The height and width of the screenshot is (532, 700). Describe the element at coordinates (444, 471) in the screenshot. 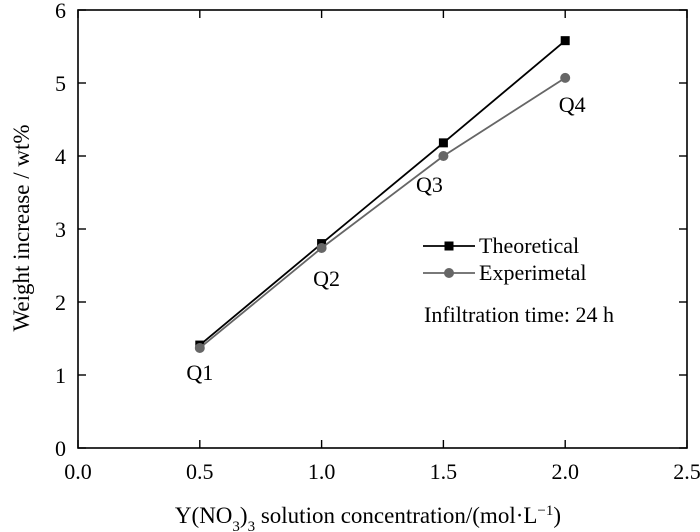

I see `x-tick-label: 1.5` at that location.